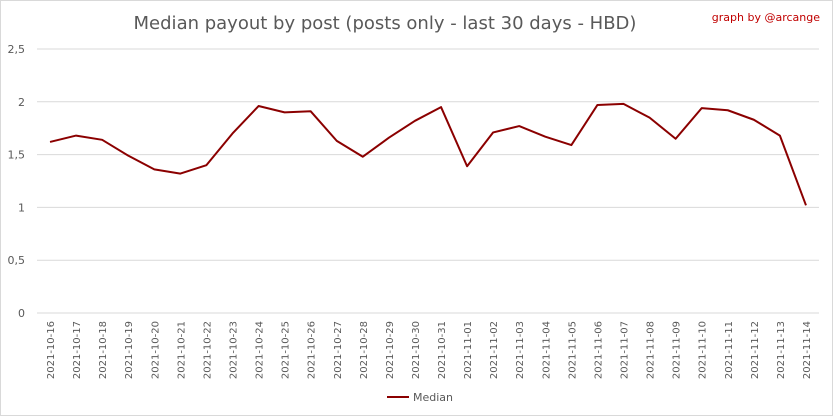  I want to click on x-tick-label: 2021-11-13, so click(781, 350).